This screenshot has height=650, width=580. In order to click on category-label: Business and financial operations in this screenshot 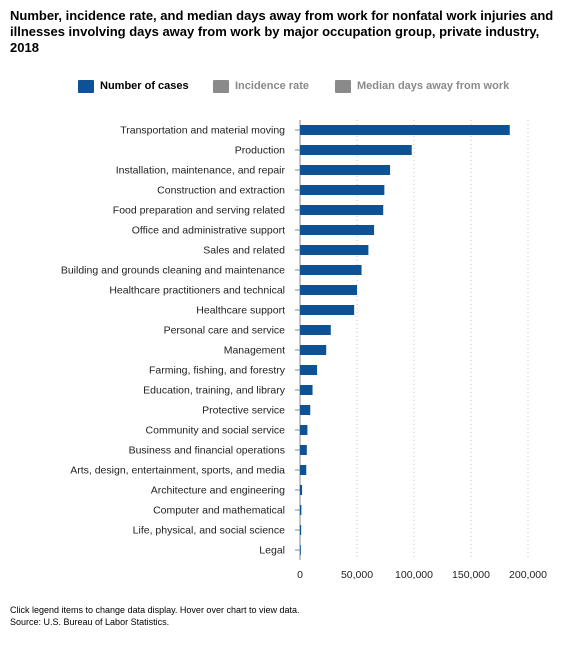, I will do `click(207, 451)`.